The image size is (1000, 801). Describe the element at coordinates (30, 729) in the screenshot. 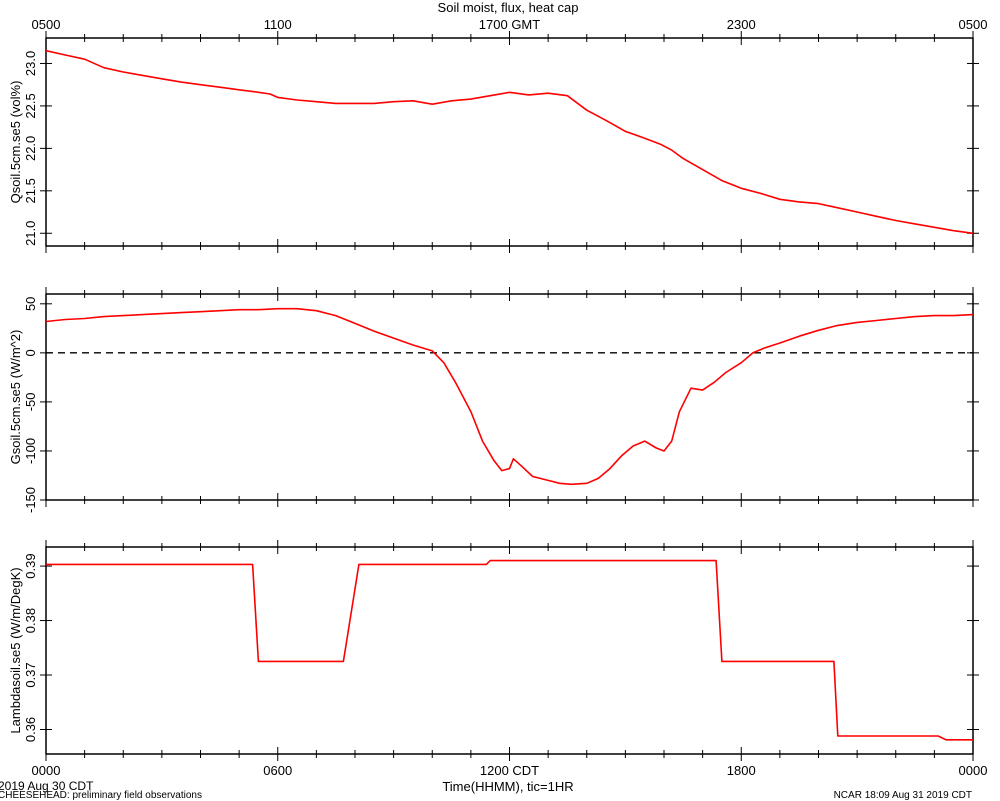

I see `y-tick-label: 0.36` at that location.